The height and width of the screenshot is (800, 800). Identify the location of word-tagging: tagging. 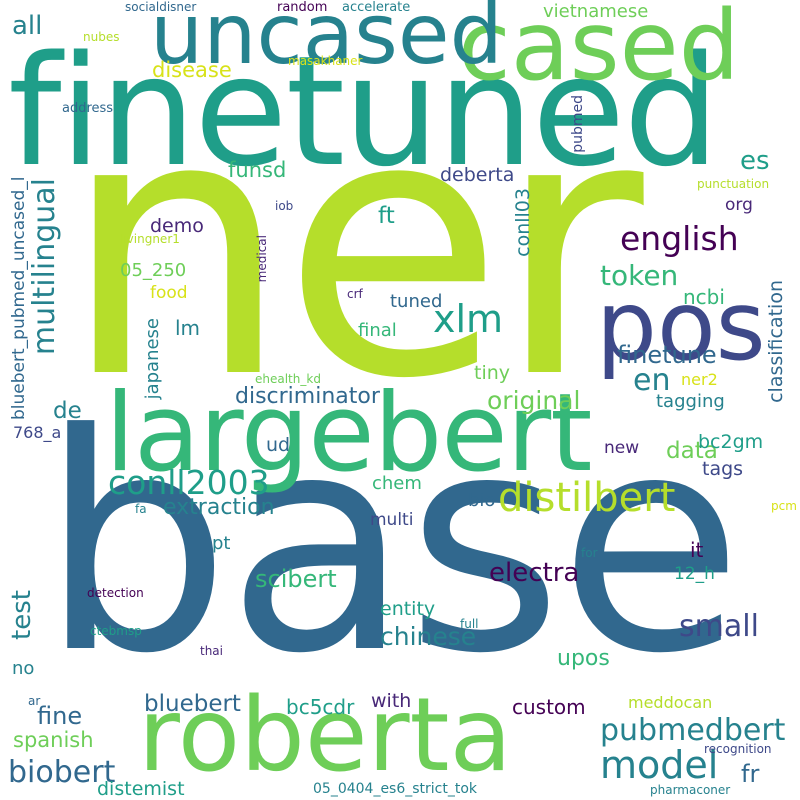
(690, 401).